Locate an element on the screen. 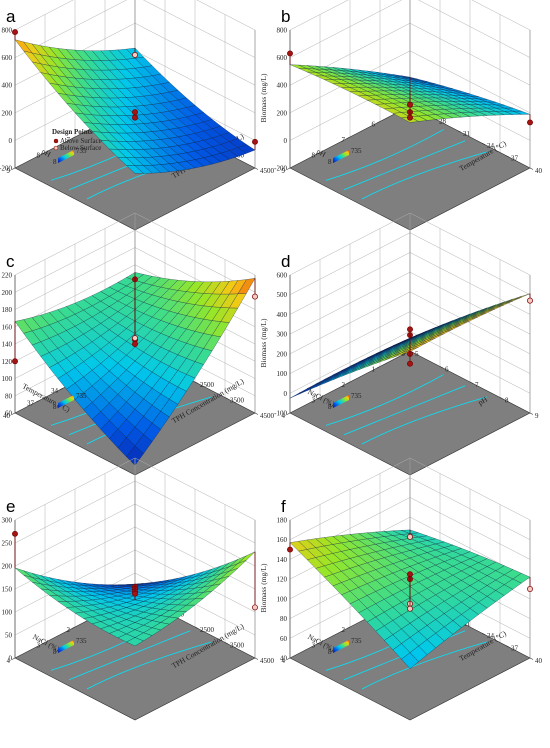 Image resolution: width=550 pixels, height=748 pixels. legend-title: Design Points is located at coordinates (72, 132).